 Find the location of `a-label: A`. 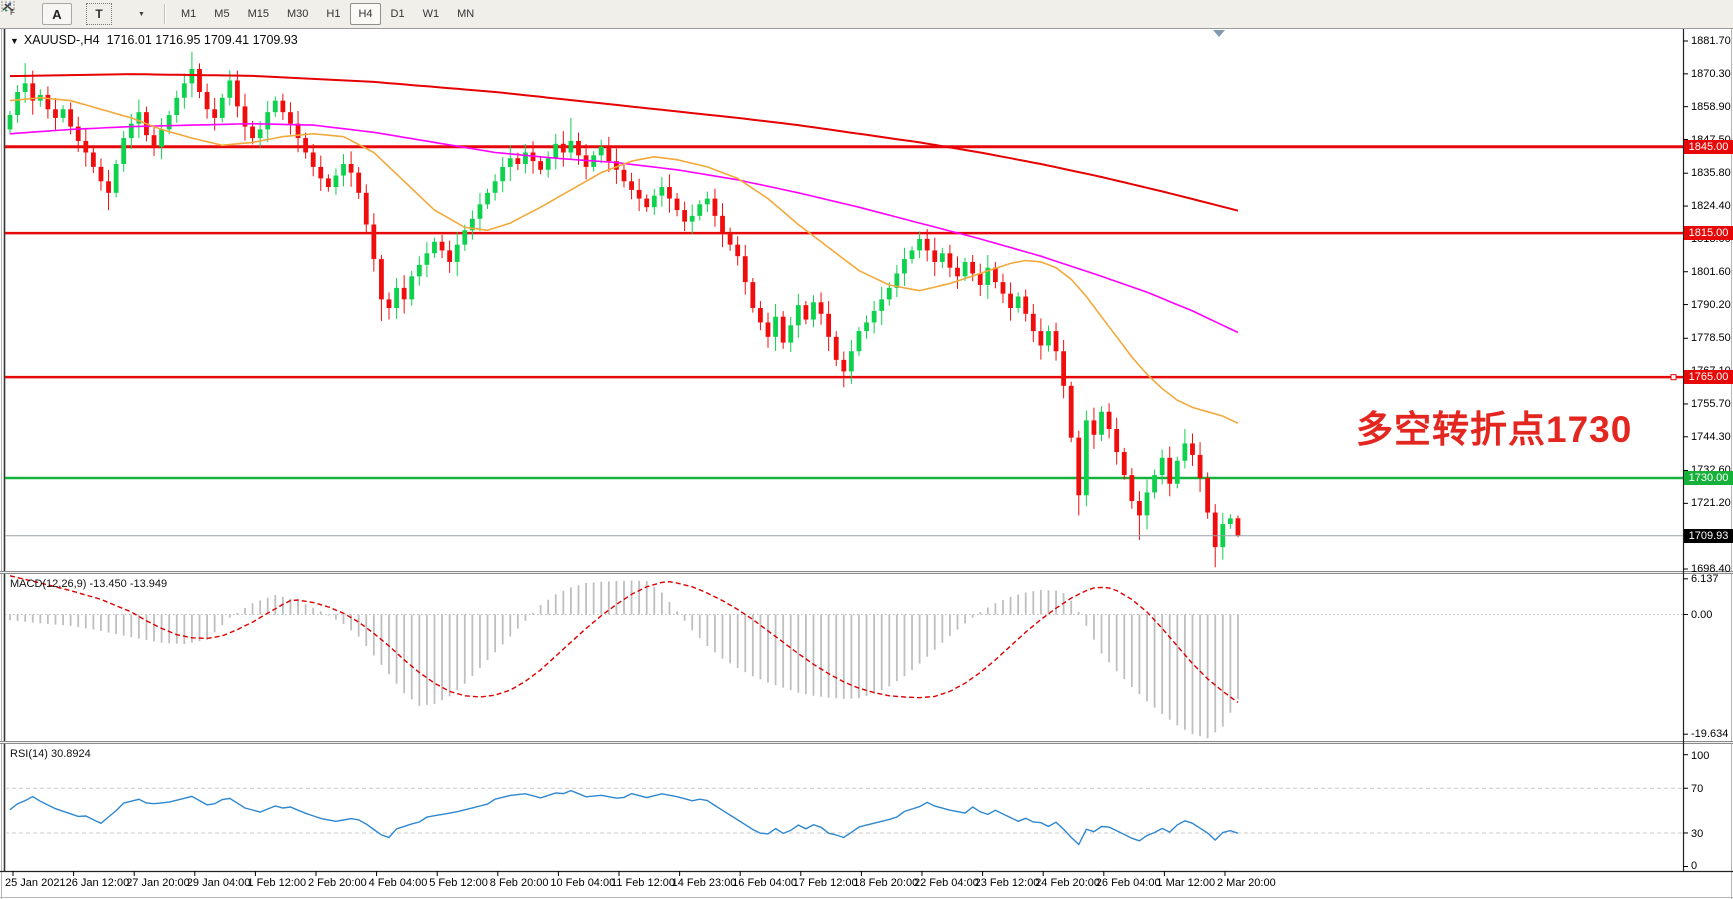

a-label: A is located at coordinates (57, 14).